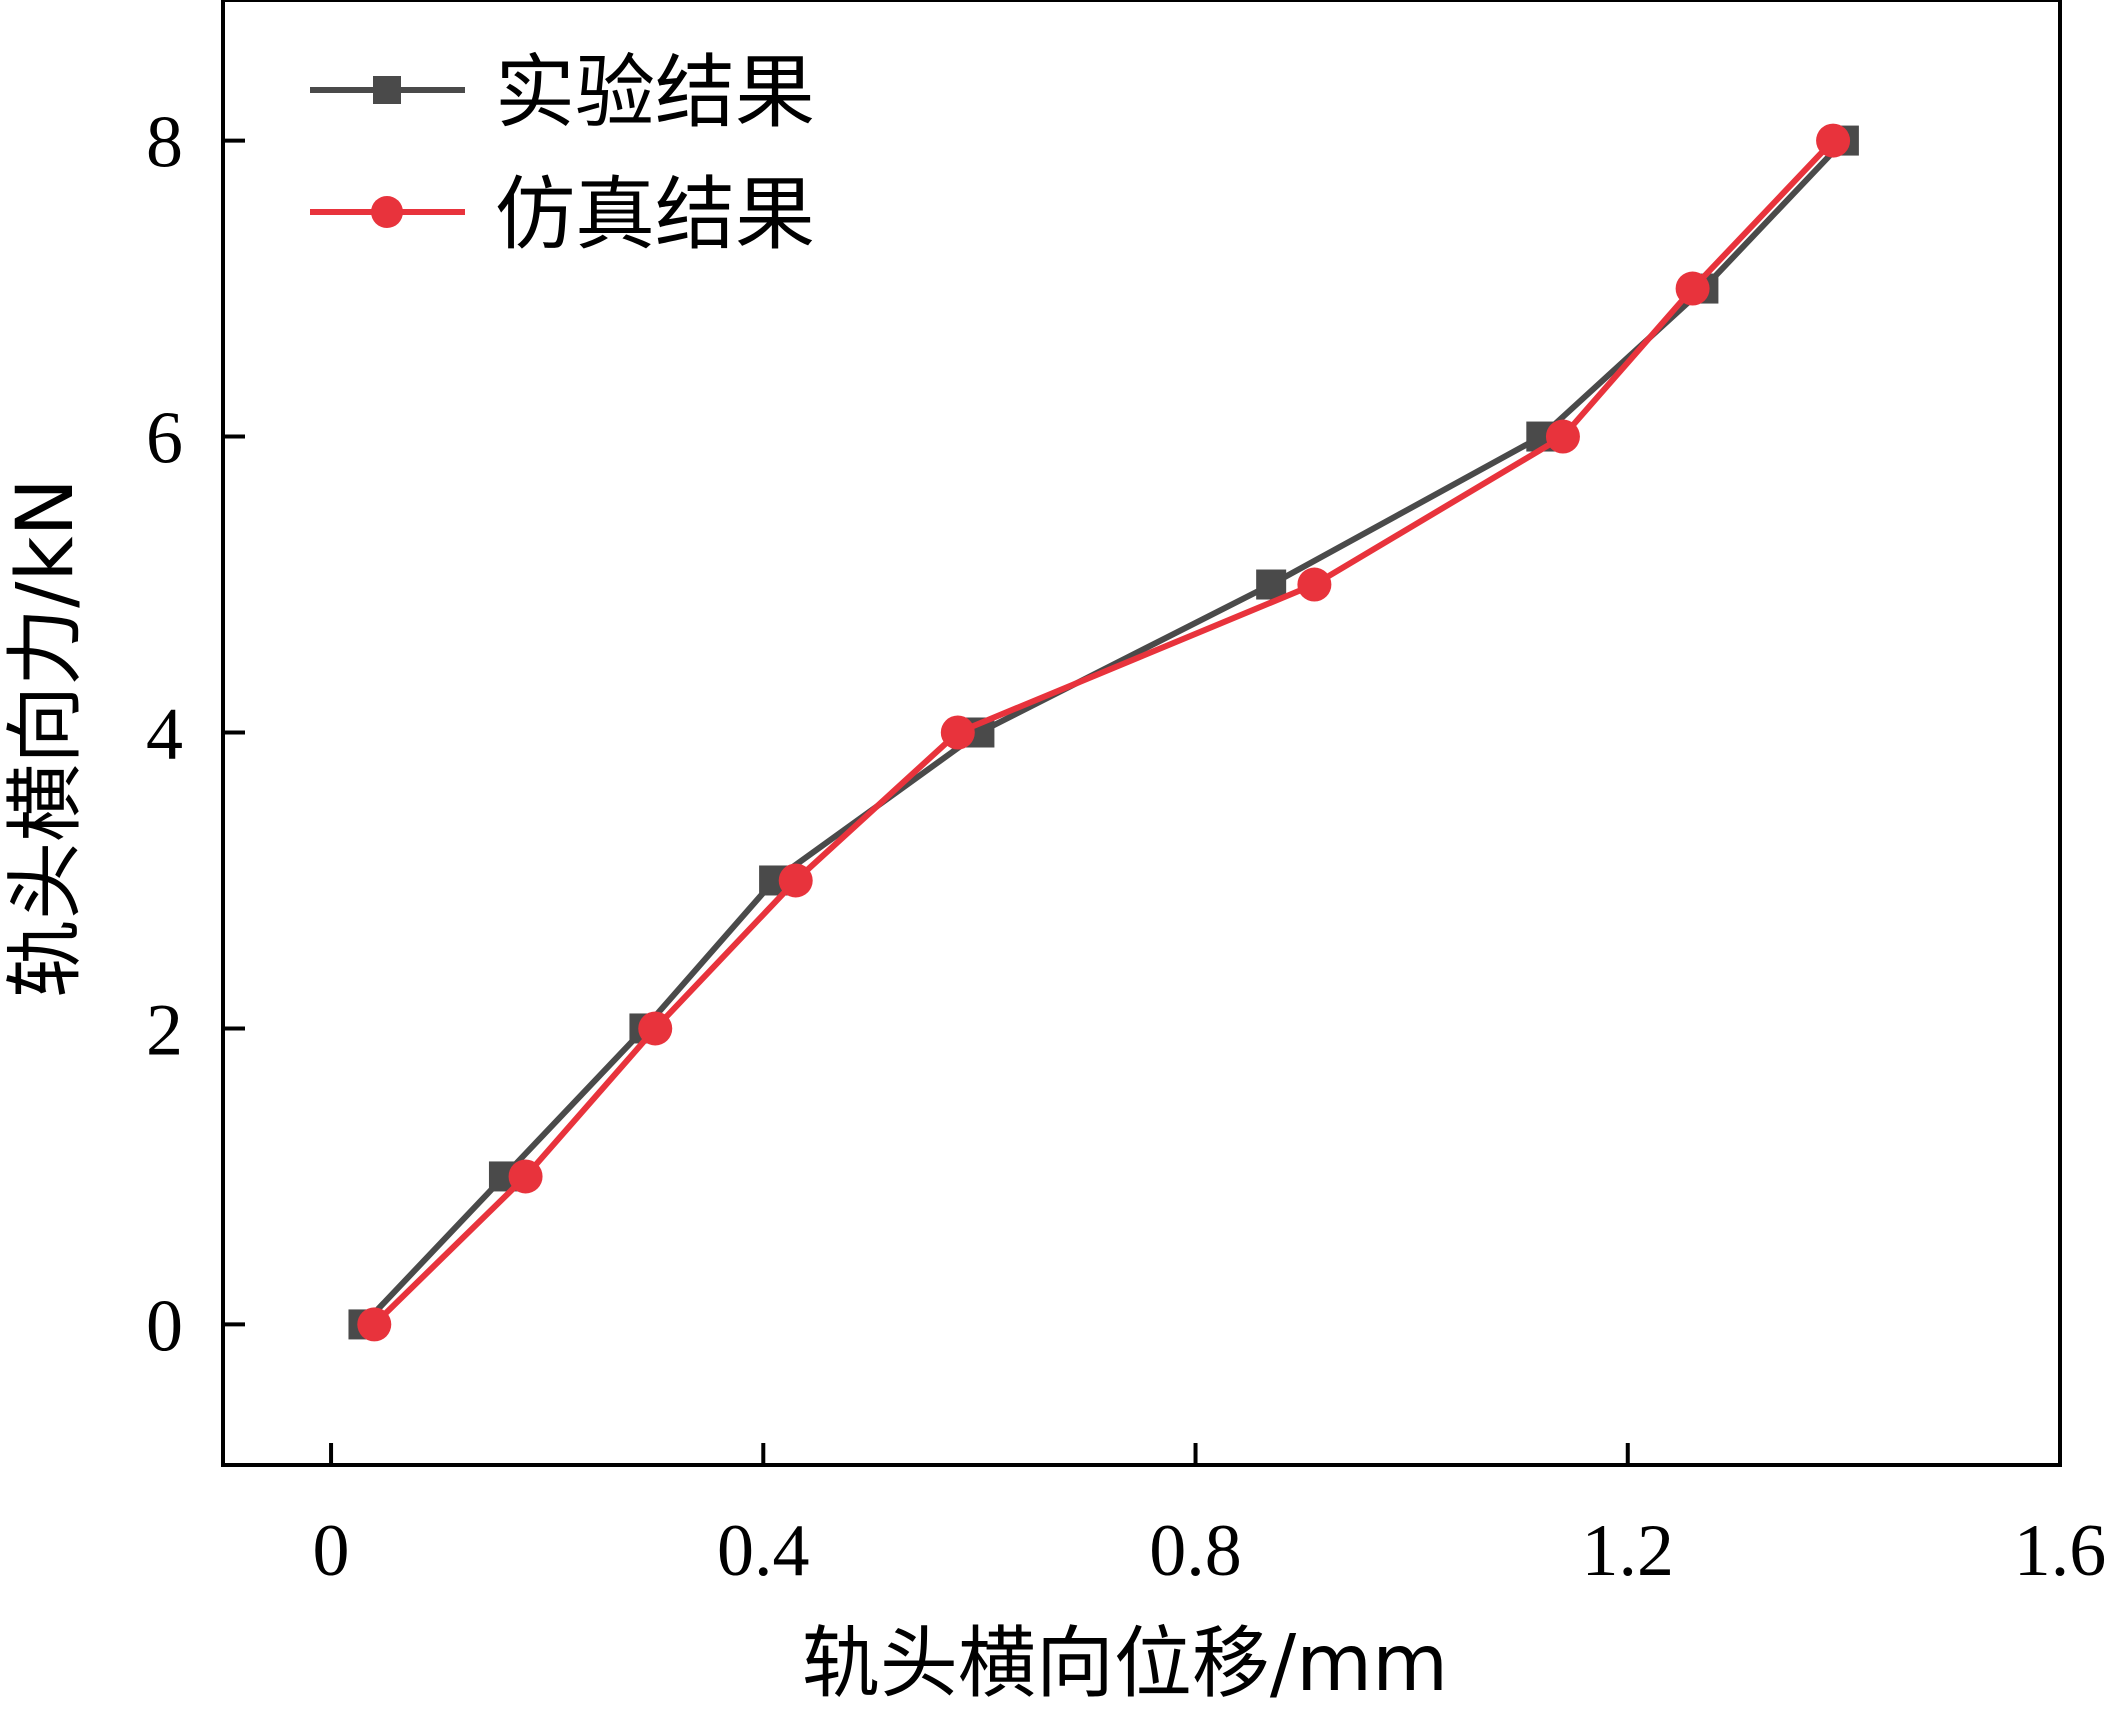 This screenshot has width=2115, height=1710. I want to click on y-tick-label: 2, so click(164, 1030).